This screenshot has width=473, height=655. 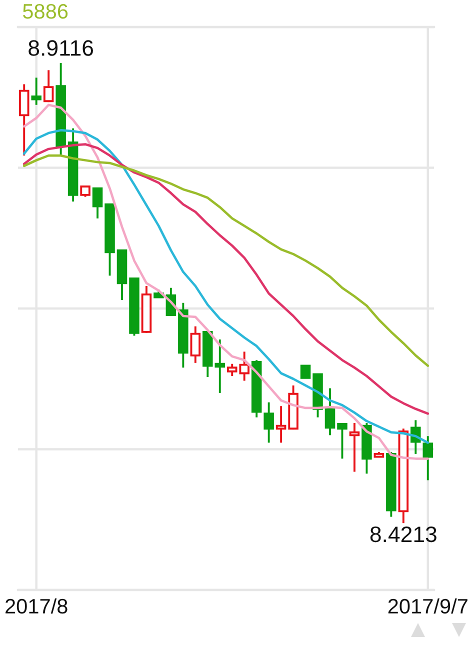 What do you see at coordinates (37, 606) in the screenshot?
I see `x-tick-label: 2017/8` at bounding box center [37, 606].